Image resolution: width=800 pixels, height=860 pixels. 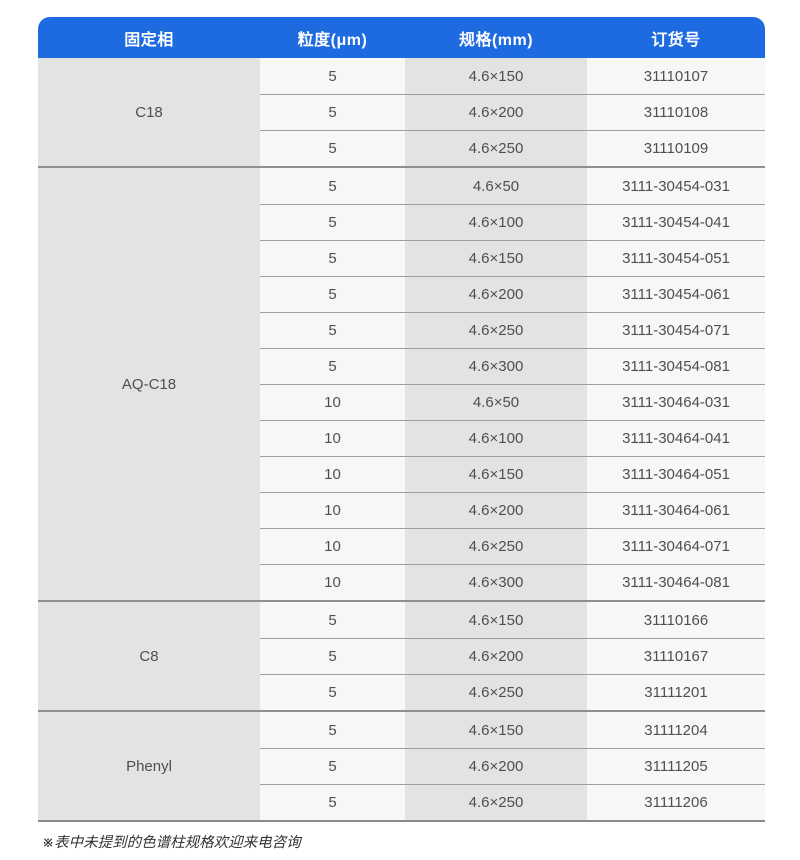 I want to click on order-number-cell: 3111-30464-081, so click(x=676, y=582).